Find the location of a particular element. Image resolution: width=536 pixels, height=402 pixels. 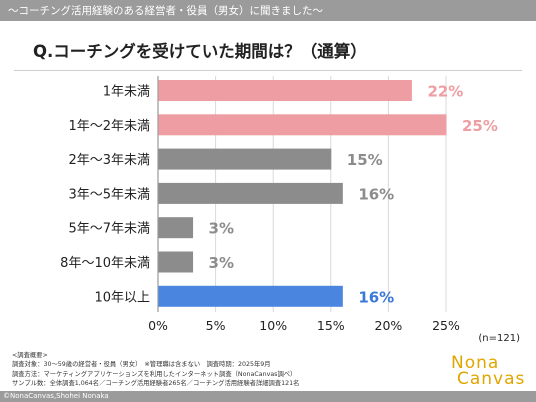

nonacanvas-logo: Nona Canvas is located at coordinates (487, 371).